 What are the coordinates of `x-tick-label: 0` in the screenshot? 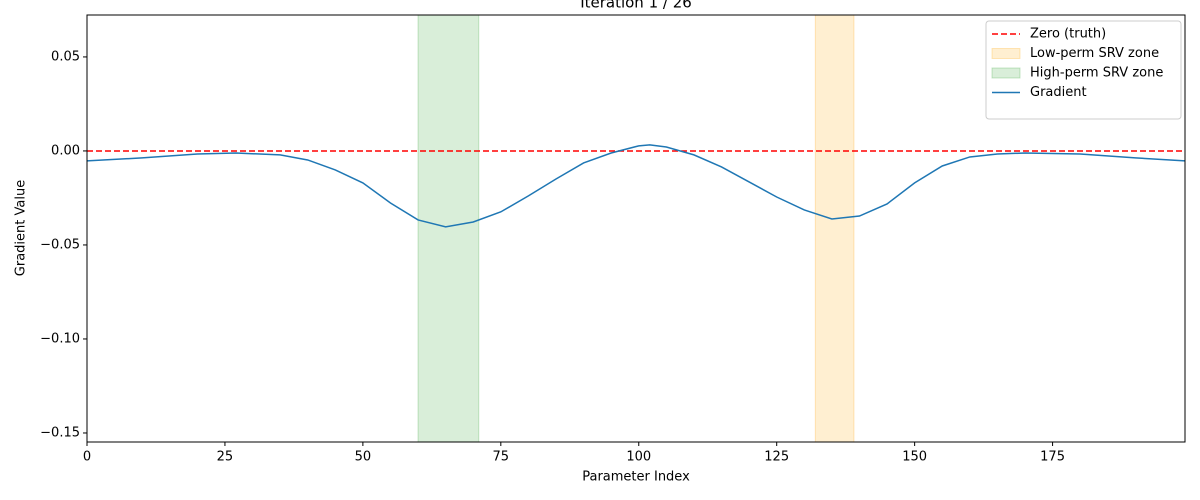 It's located at (87, 457).